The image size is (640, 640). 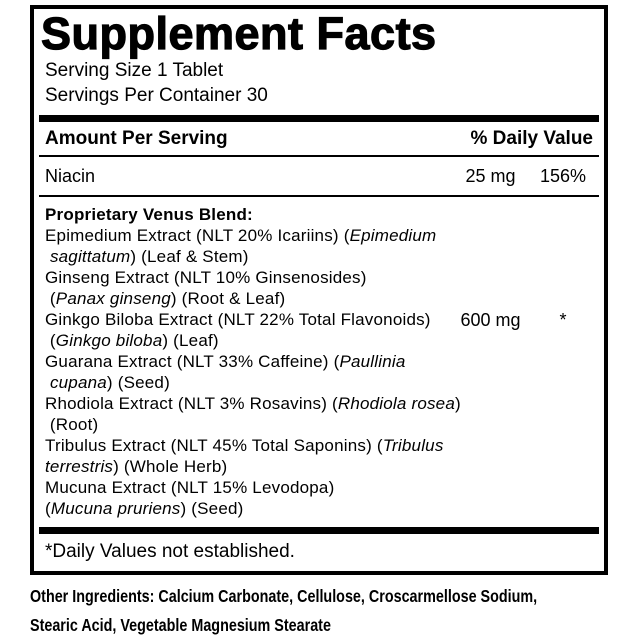 I want to click on blend-line: cupana) (Seed), so click(x=109, y=382).